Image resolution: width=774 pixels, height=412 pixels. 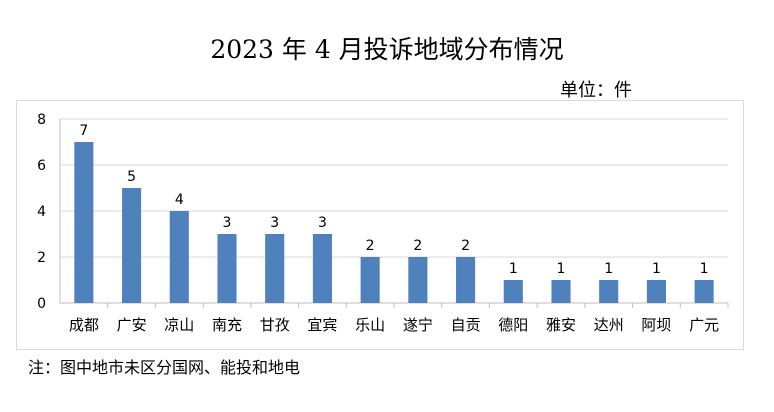 I want to click on x-tick-label: 成都, so click(x=84, y=325).